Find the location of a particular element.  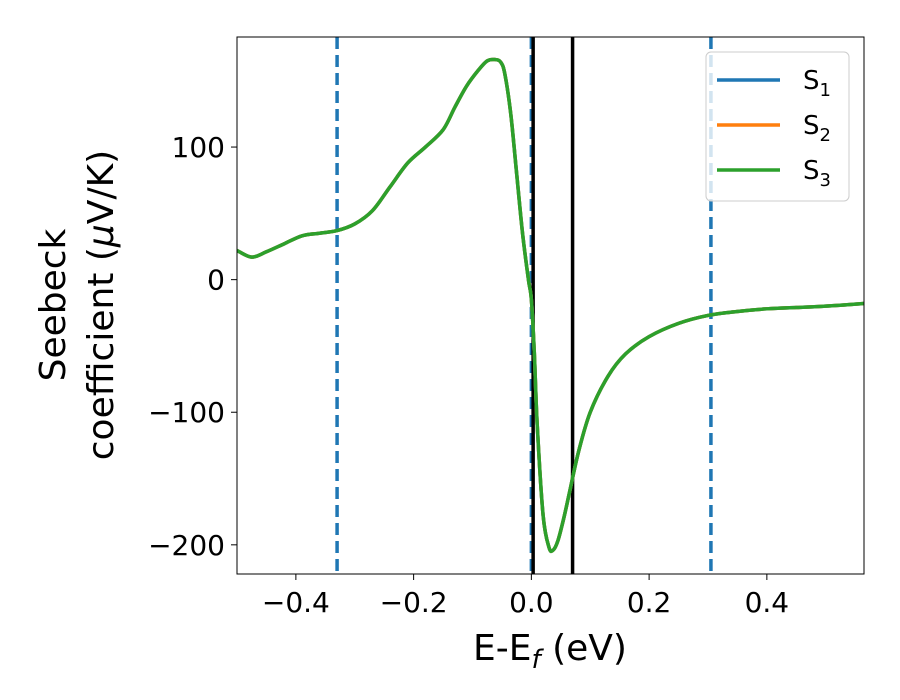

y-axis-title-line1: Seebeck is located at coordinates (53, 304).